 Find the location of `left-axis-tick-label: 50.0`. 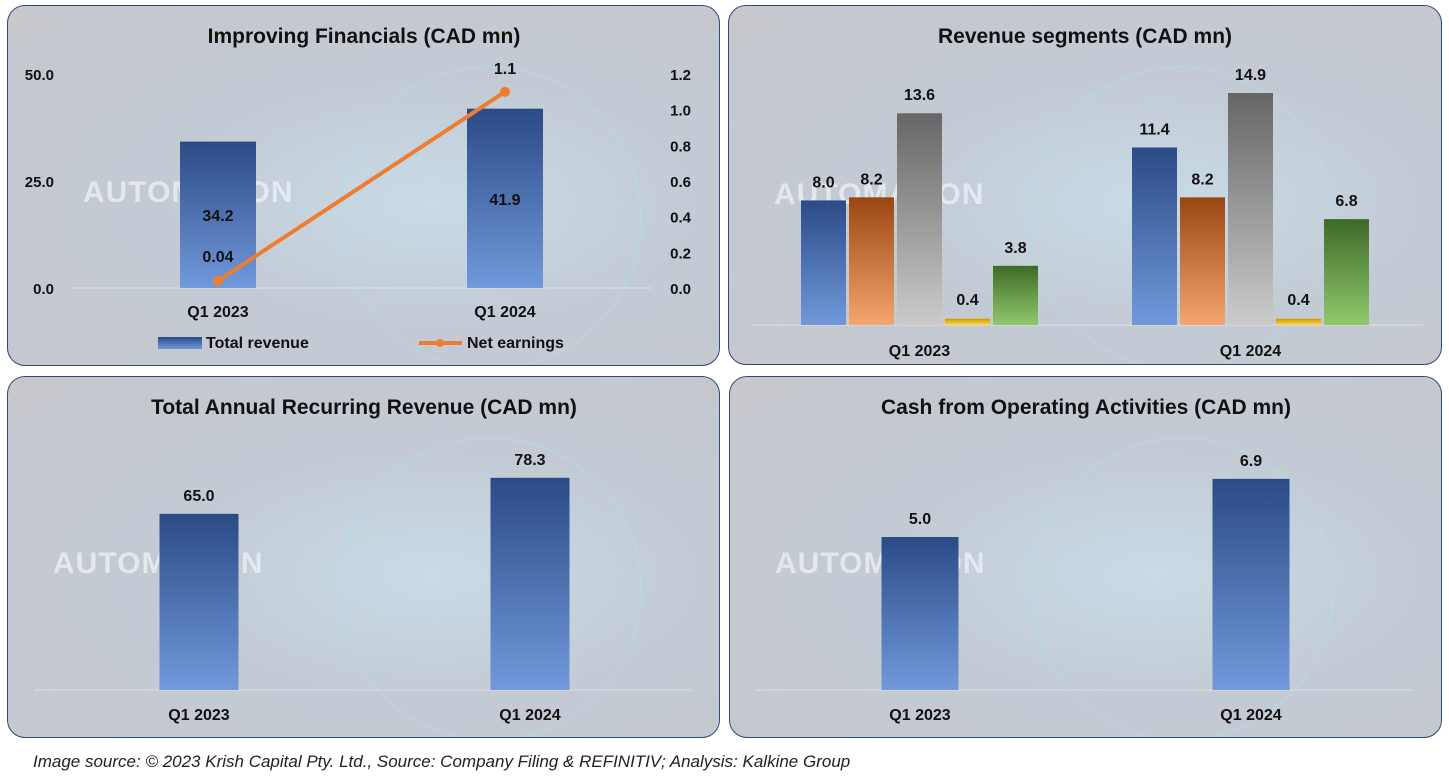

left-axis-tick-label: 50.0 is located at coordinates (39, 75).